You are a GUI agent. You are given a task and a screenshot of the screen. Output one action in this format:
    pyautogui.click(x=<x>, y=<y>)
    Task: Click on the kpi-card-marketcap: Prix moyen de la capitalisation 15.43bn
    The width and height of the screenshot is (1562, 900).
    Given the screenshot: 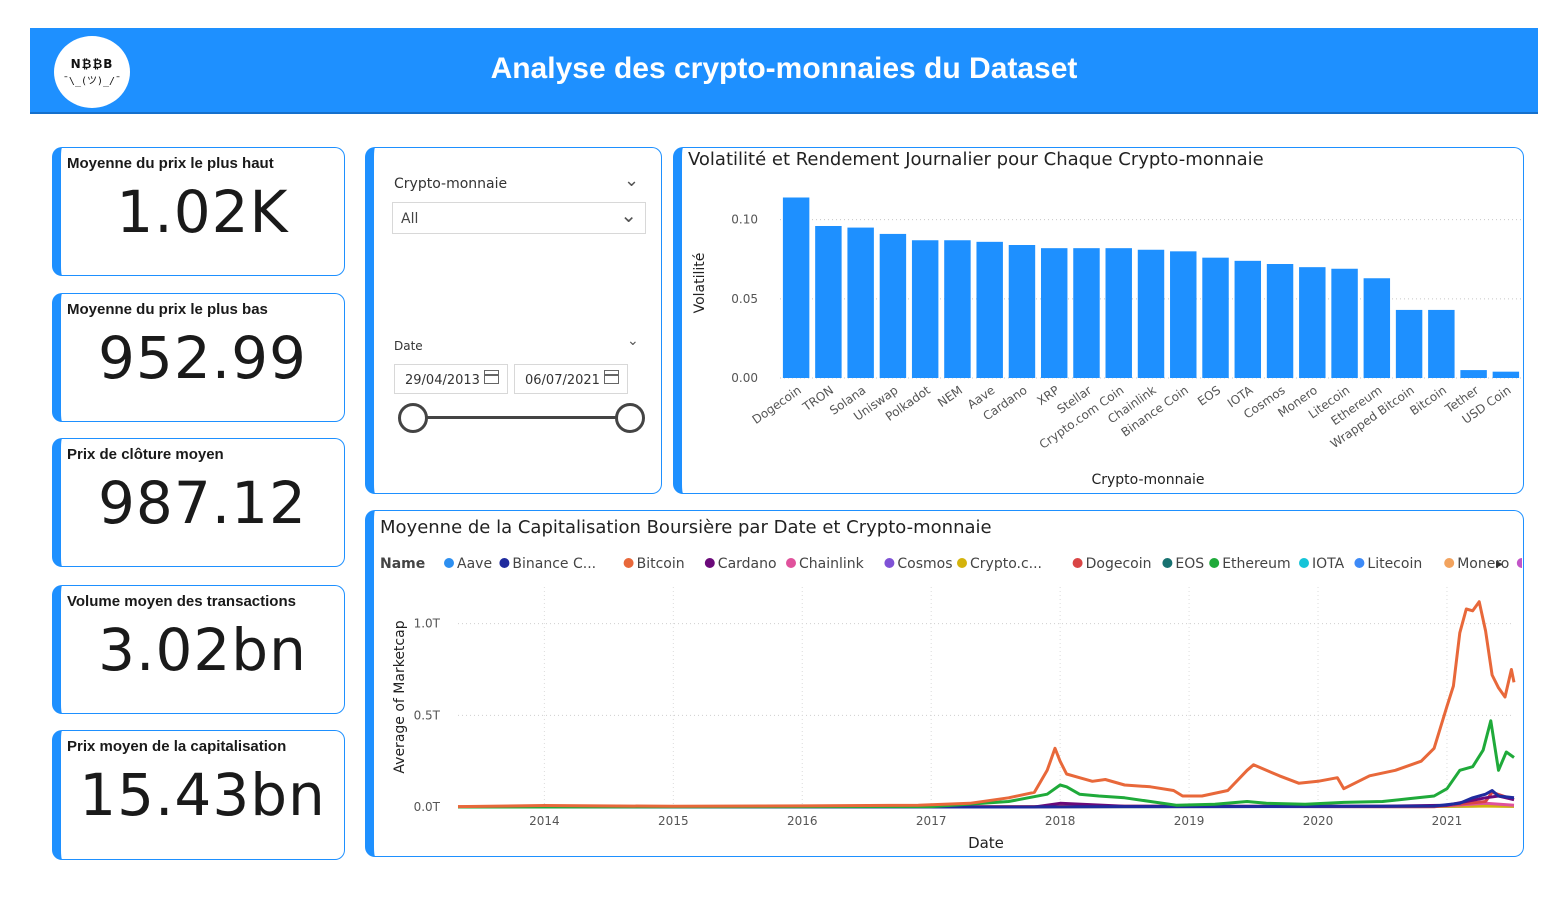 What is the action you would take?
    pyautogui.click(x=198, y=795)
    